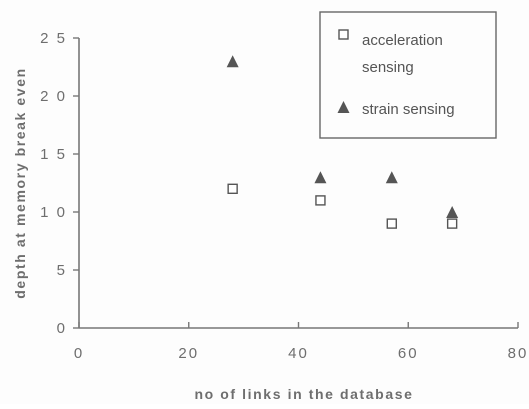 This screenshot has width=529, height=409. I want to click on y-tick-label: 5, so click(62, 270).